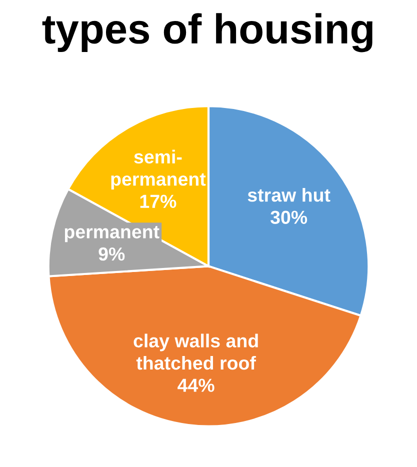 Image resolution: width=417 pixels, height=467 pixels. What do you see at coordinates (111, 254) in the screenshot?
I see `data-label: 9%` at bounding box center [111, 254].